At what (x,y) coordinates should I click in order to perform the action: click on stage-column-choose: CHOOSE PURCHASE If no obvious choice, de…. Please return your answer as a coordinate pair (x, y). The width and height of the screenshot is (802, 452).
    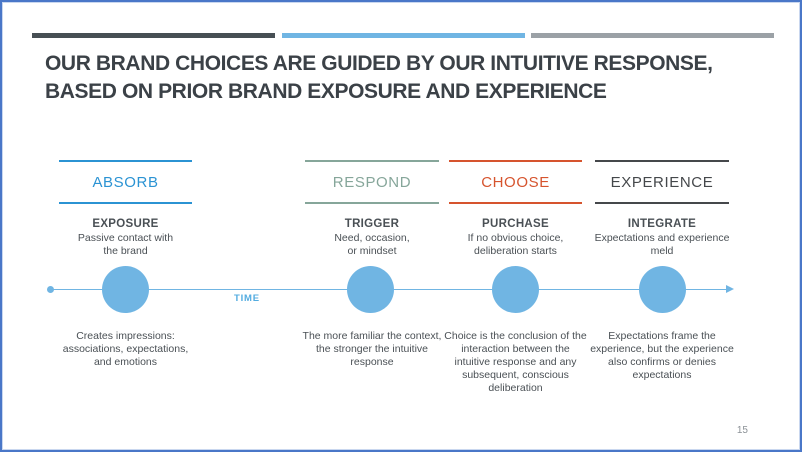
    Looking at the image, I should click on (515, 295).